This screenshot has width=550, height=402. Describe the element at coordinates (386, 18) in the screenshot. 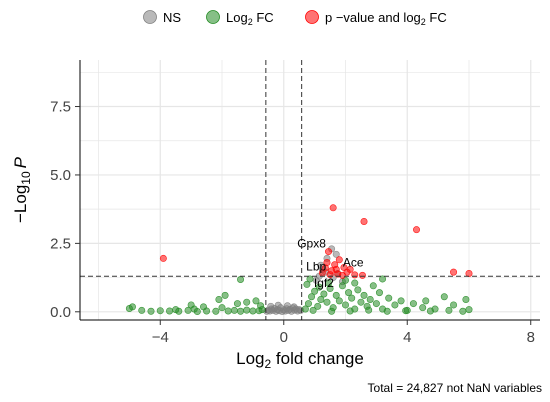

I see `legend-label: p −value and log2 FC` at that location.